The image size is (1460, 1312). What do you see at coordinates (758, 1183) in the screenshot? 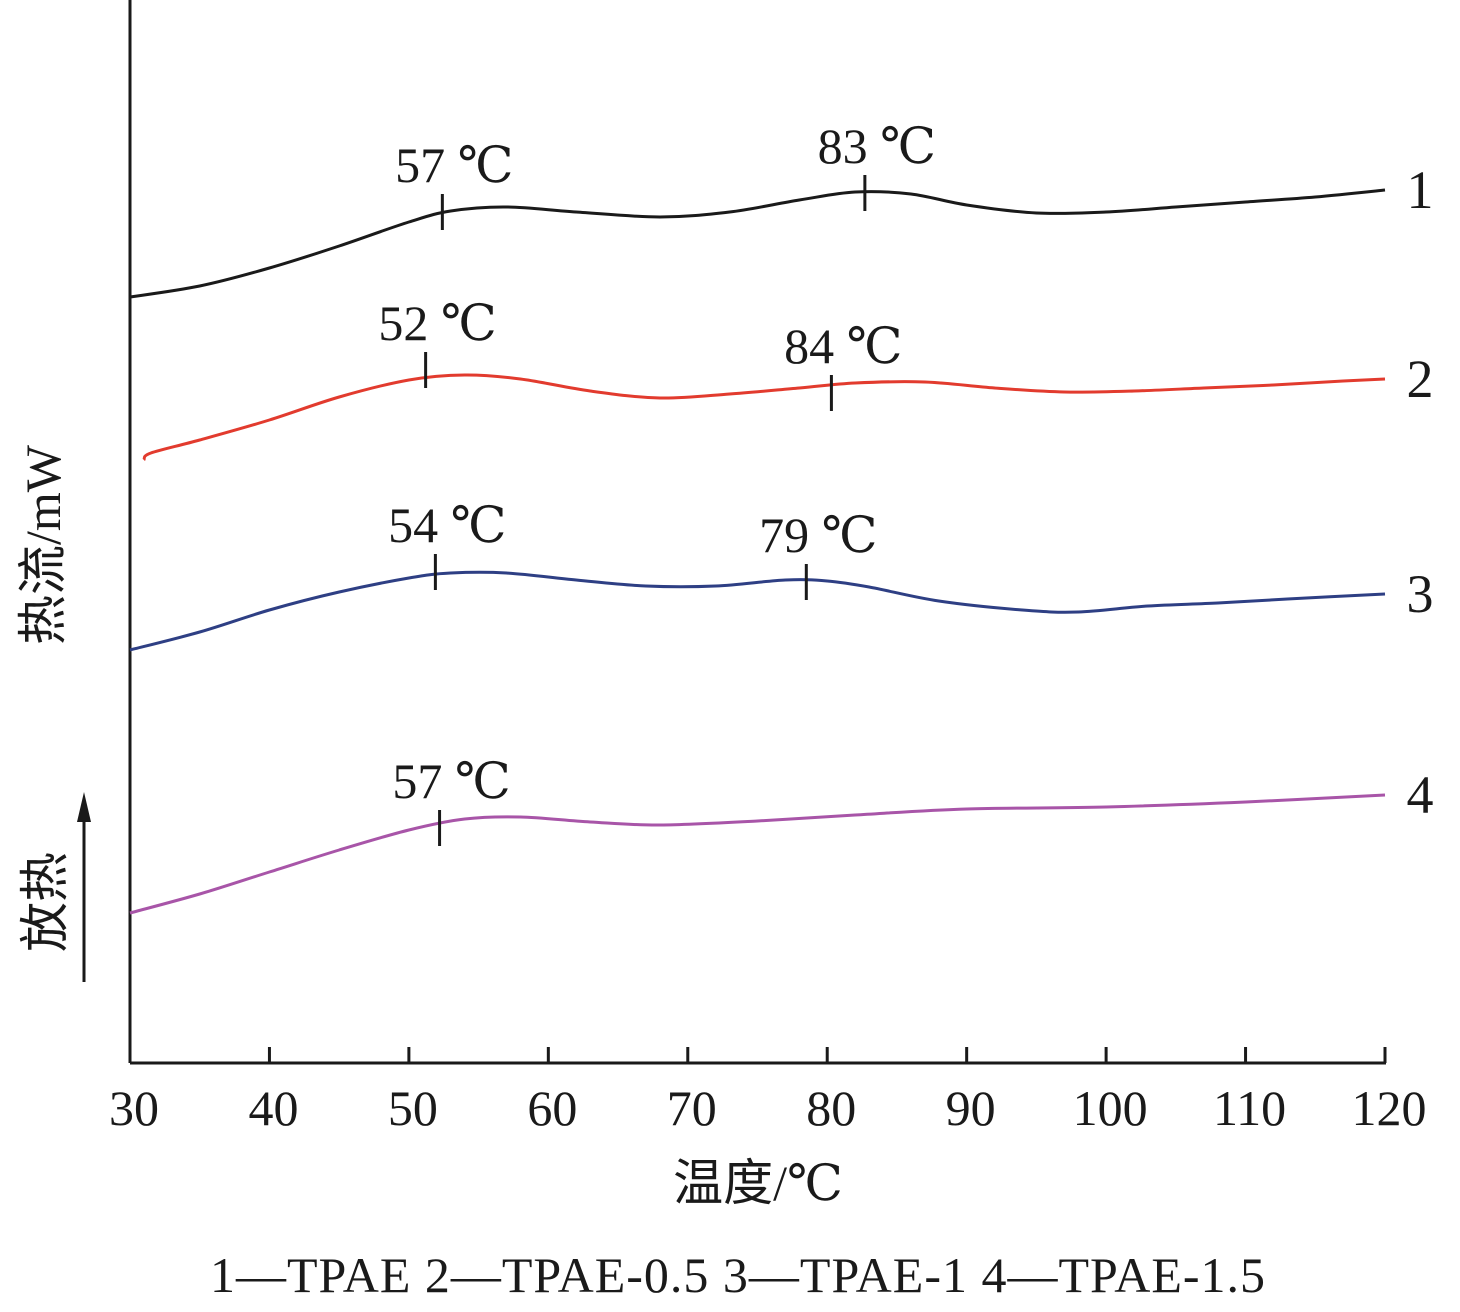
I see `x-axis-title: 温度/℃` at bounding box center [758, 1183].